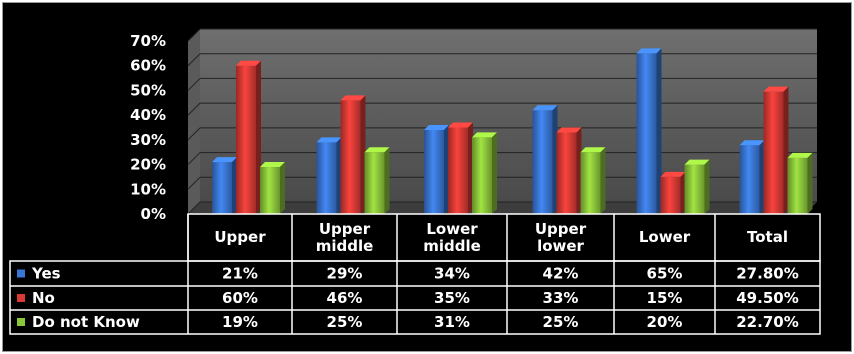  Describe the element at coordinates (767, 237) in the screenshot. I see `x-category-label: Total` at that location.